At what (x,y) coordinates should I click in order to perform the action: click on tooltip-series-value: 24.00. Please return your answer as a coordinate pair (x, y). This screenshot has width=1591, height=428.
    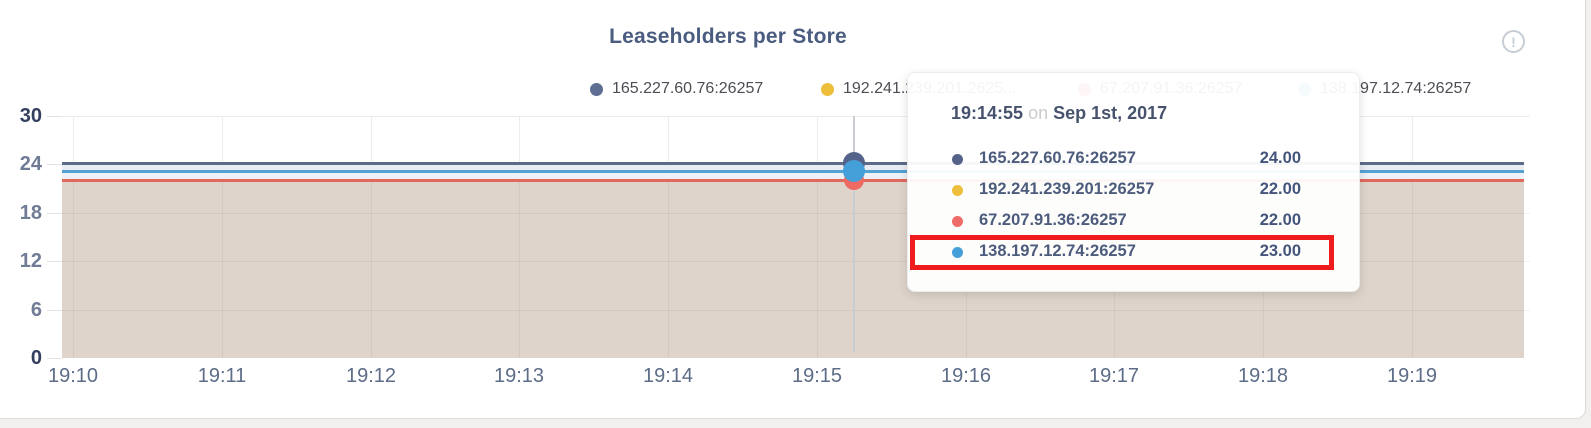
    Looking at the image, I should click on (1280, 158).